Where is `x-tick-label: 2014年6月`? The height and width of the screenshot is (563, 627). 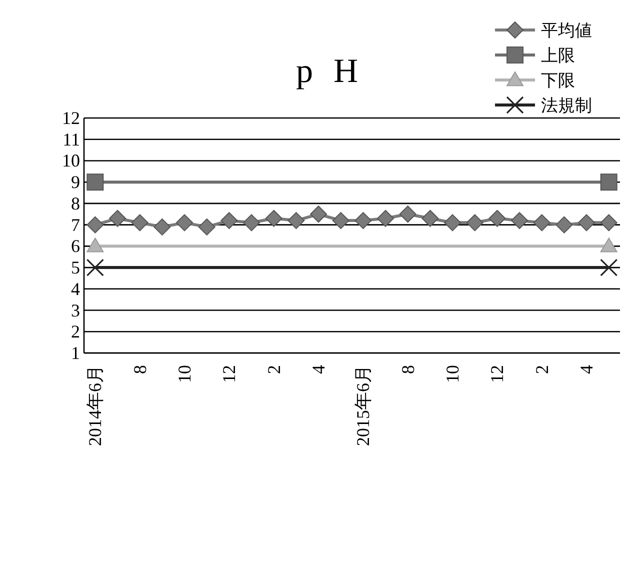
x-tick-label: 2014年6月 is located at coordinates (95, 405).